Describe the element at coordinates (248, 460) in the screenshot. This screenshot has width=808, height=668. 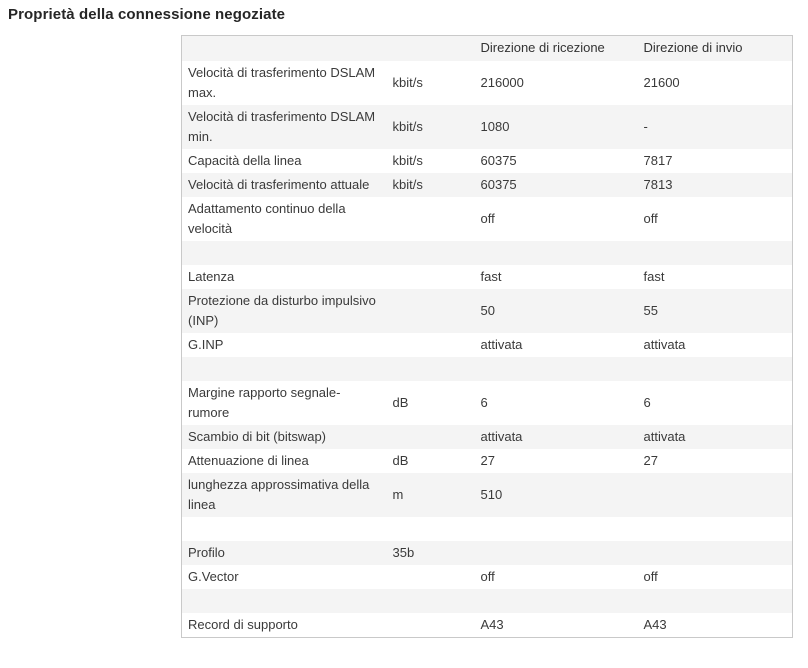
I see `cell-label: Attenuazione di linea` at that location.